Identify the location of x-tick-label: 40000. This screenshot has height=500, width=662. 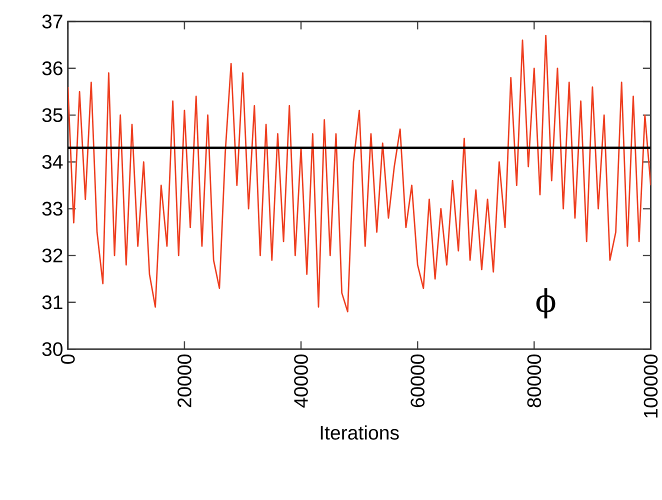
(301, 381).